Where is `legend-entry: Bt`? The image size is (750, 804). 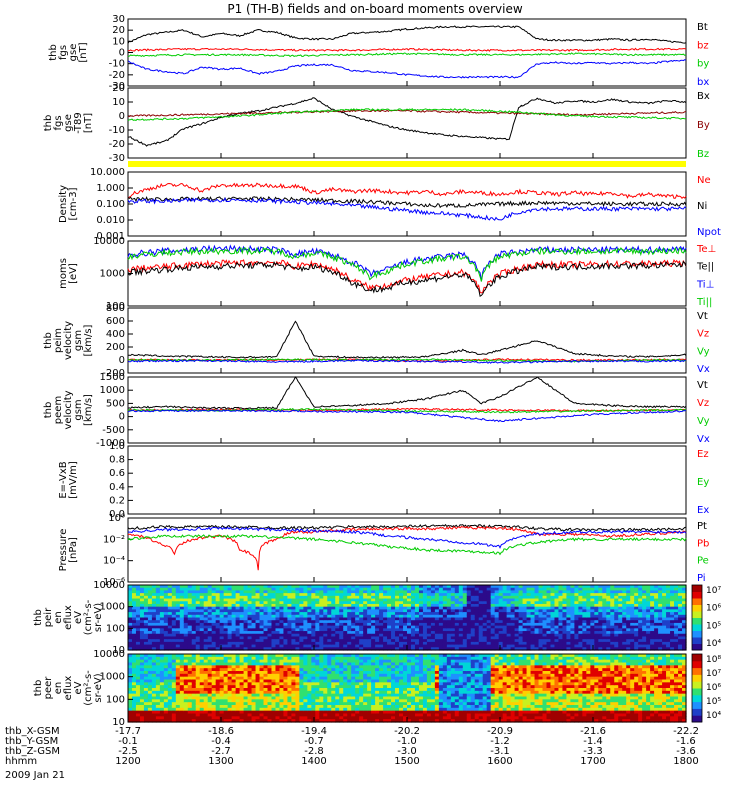
legend-entry: Bt is located at coordinates (702, 27).